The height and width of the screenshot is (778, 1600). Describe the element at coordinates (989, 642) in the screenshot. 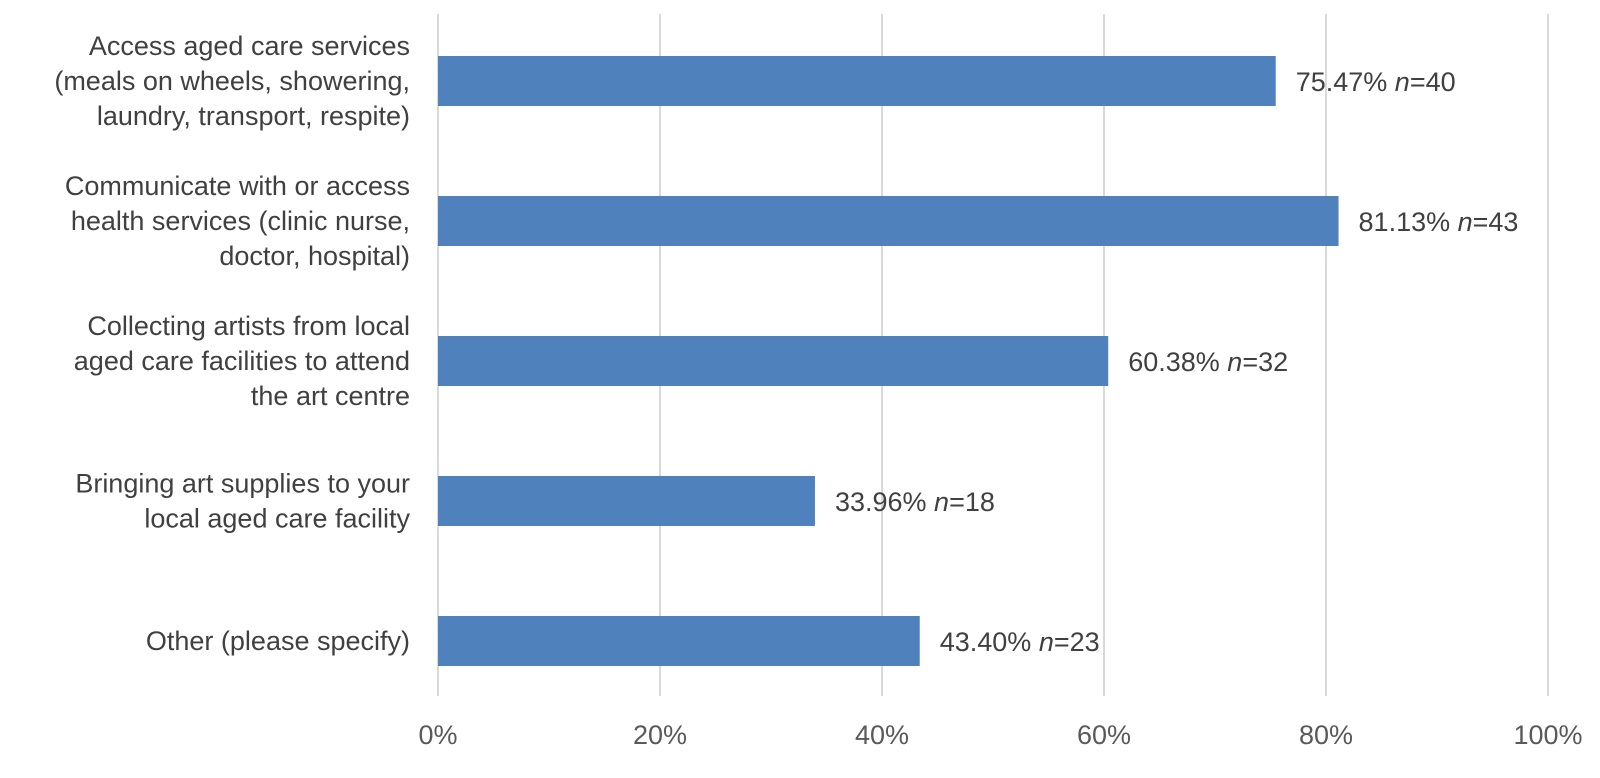

I see `data-label-percent: 43.40%` at that location.